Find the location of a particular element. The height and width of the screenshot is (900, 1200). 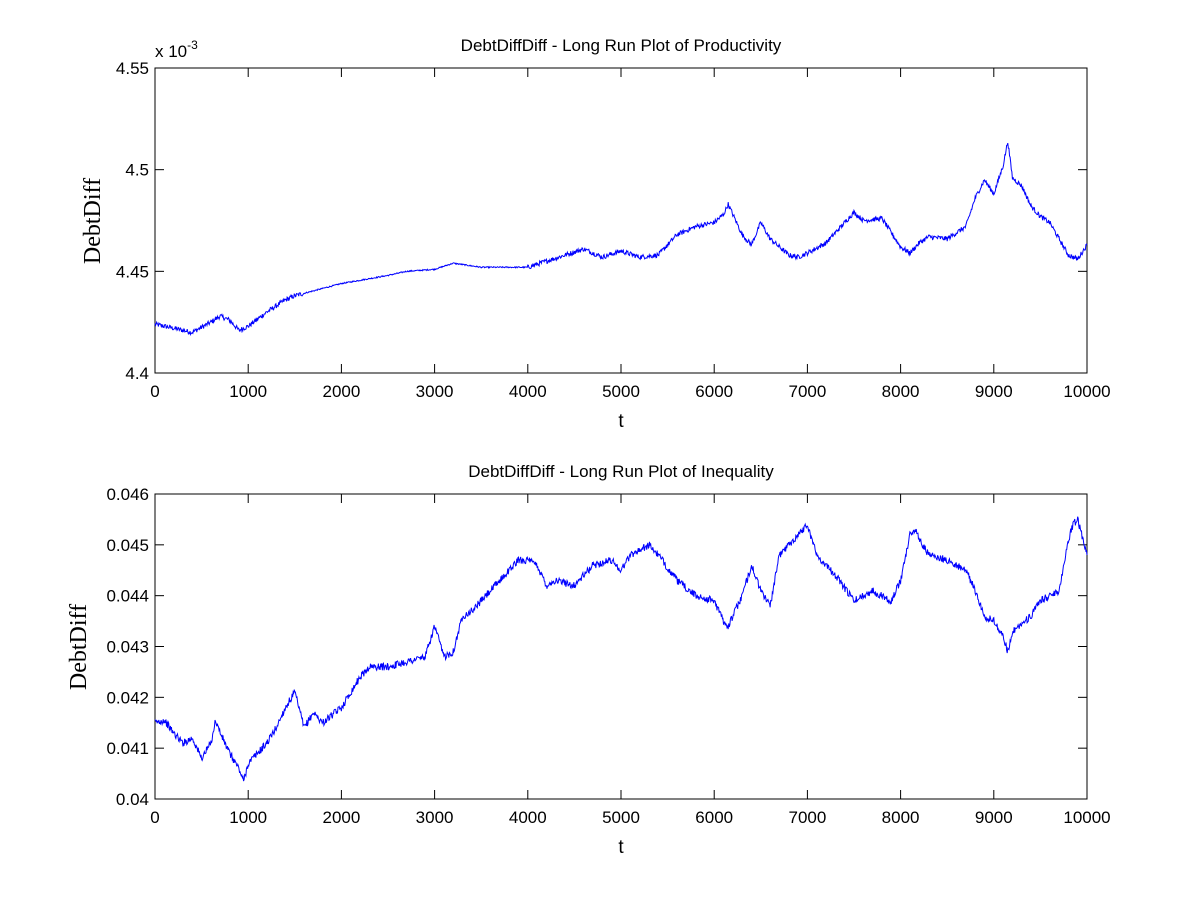

y-tick-label: 0.043 is located at coordinates (127, 647).